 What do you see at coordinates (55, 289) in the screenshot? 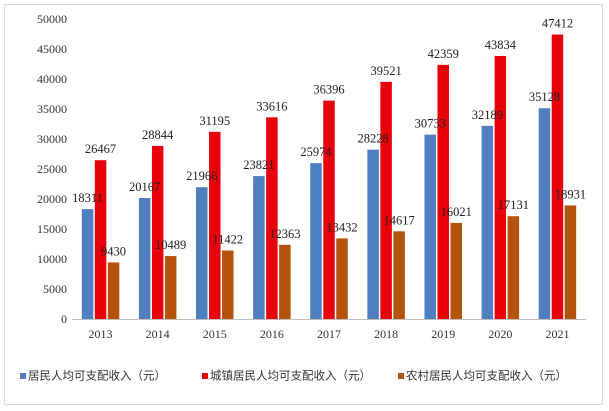
I see `y-tick-label: 5000` at bounding box center [55, 289].